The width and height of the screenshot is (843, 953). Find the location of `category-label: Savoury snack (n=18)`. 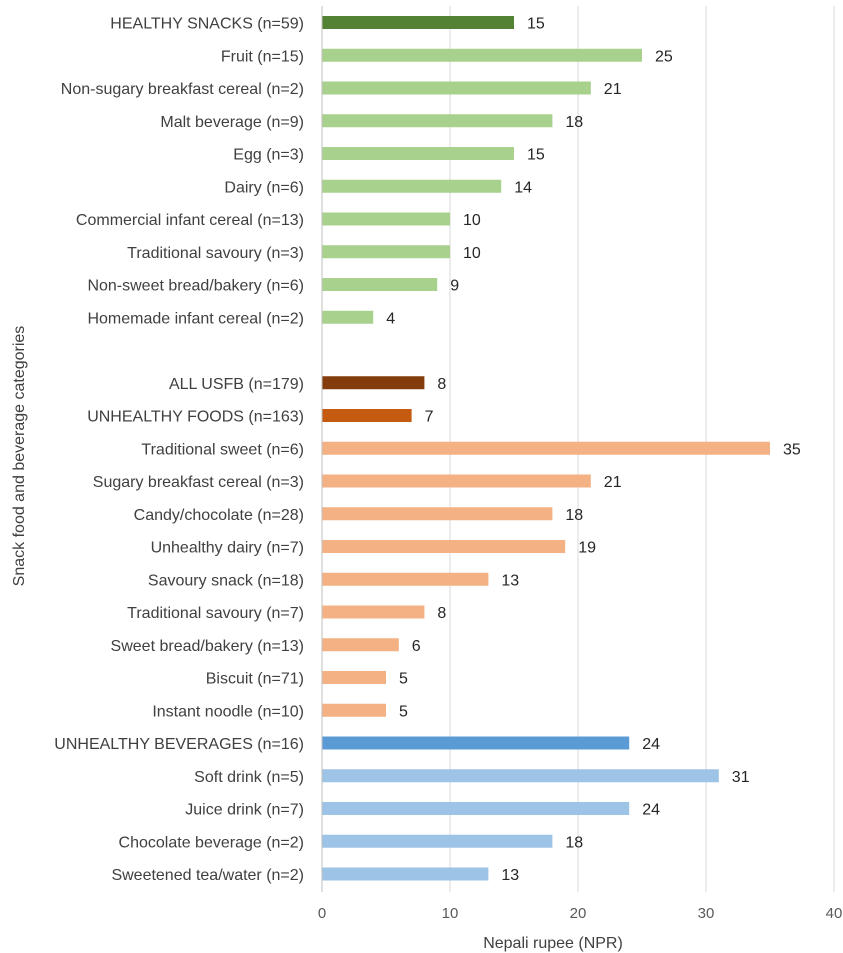

category-label: Savoury snack (n=18) is located at coordinates (226, 580).